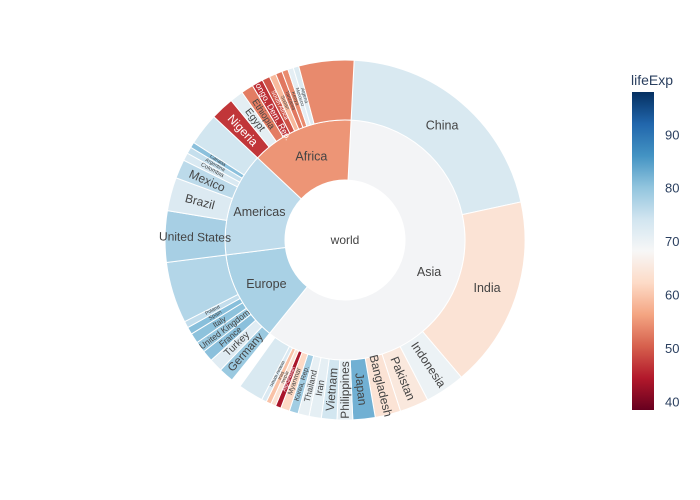 Image resolution: width=700 pixels, height=500 pixels. Describe the element at coordinates (672, 401) in the screenshot. I see `colorbar-tick-label: 40` at that location.